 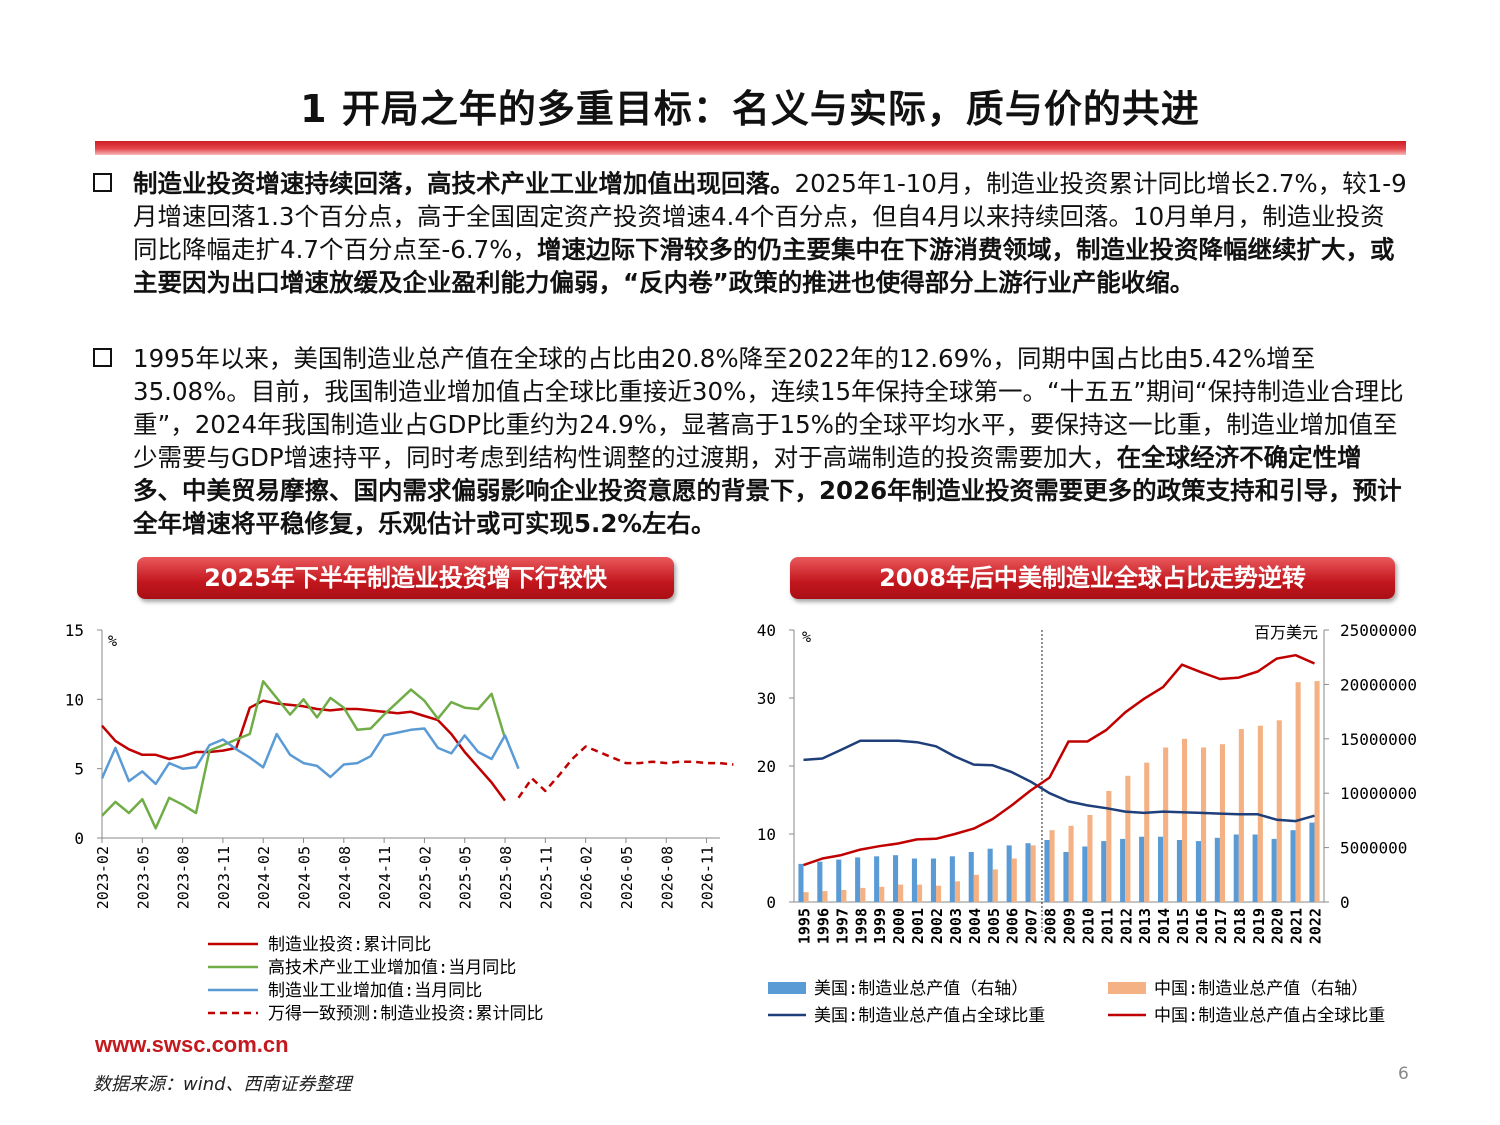 I want to click on chart-2-legend-label: 中国:制造业总产值（右轴）, so click(x=1261, y=989).